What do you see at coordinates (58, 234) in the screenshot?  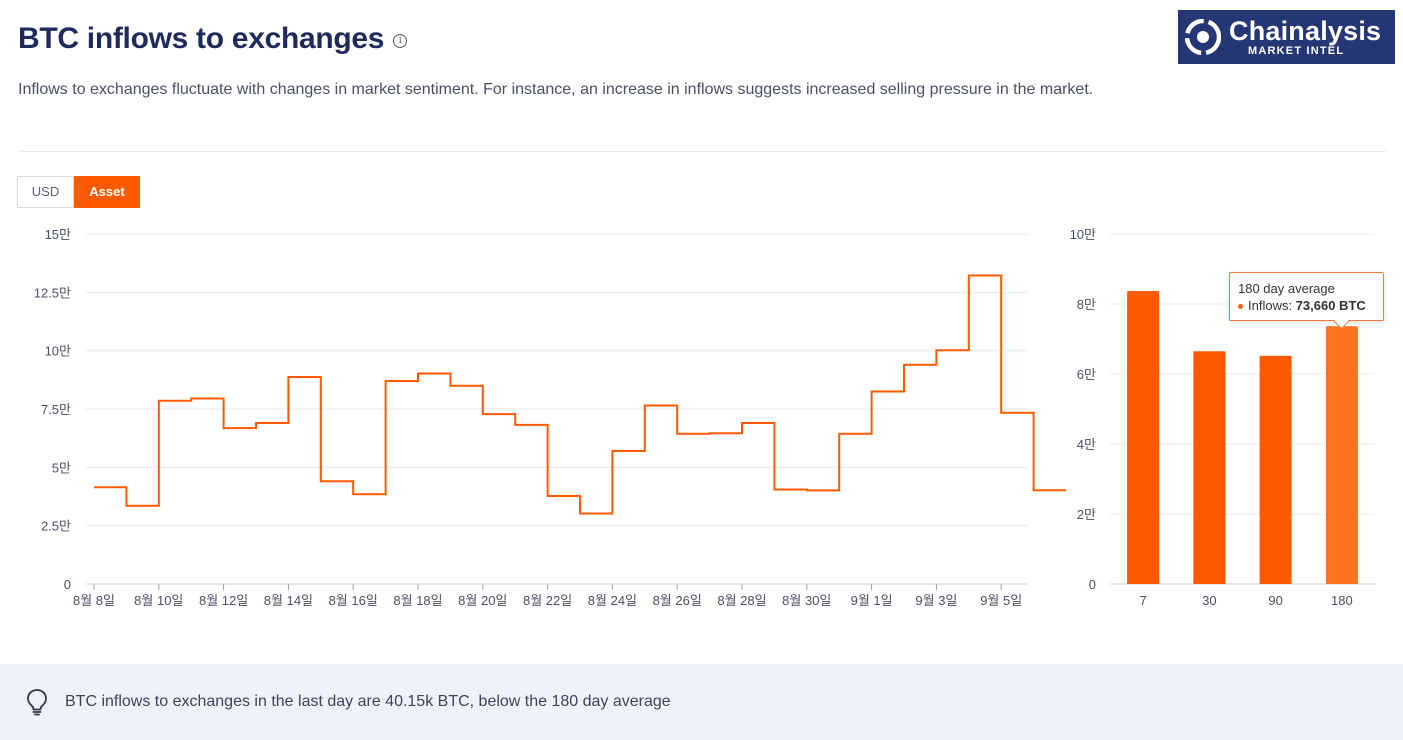 I see `line-y-tick-label: 15만` at bounding box center [58, 234].